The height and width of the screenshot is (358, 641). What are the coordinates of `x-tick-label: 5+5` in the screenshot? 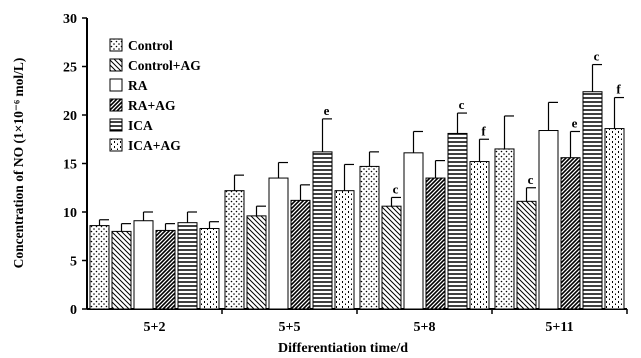 It's located at (290, 327).